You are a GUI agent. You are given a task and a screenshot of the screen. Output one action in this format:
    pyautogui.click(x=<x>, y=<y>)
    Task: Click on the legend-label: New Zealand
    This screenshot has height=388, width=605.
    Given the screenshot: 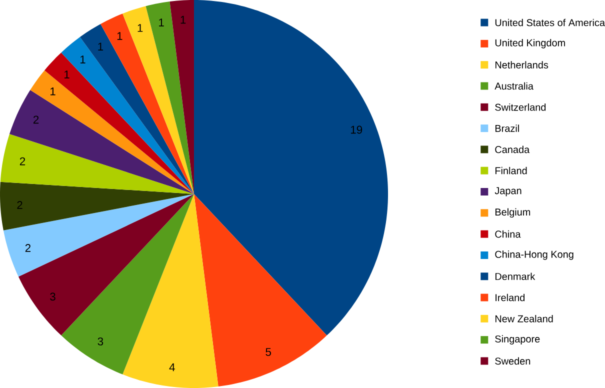 What is the action you would take?
    pyautogui.click(x=524, y=318)
    